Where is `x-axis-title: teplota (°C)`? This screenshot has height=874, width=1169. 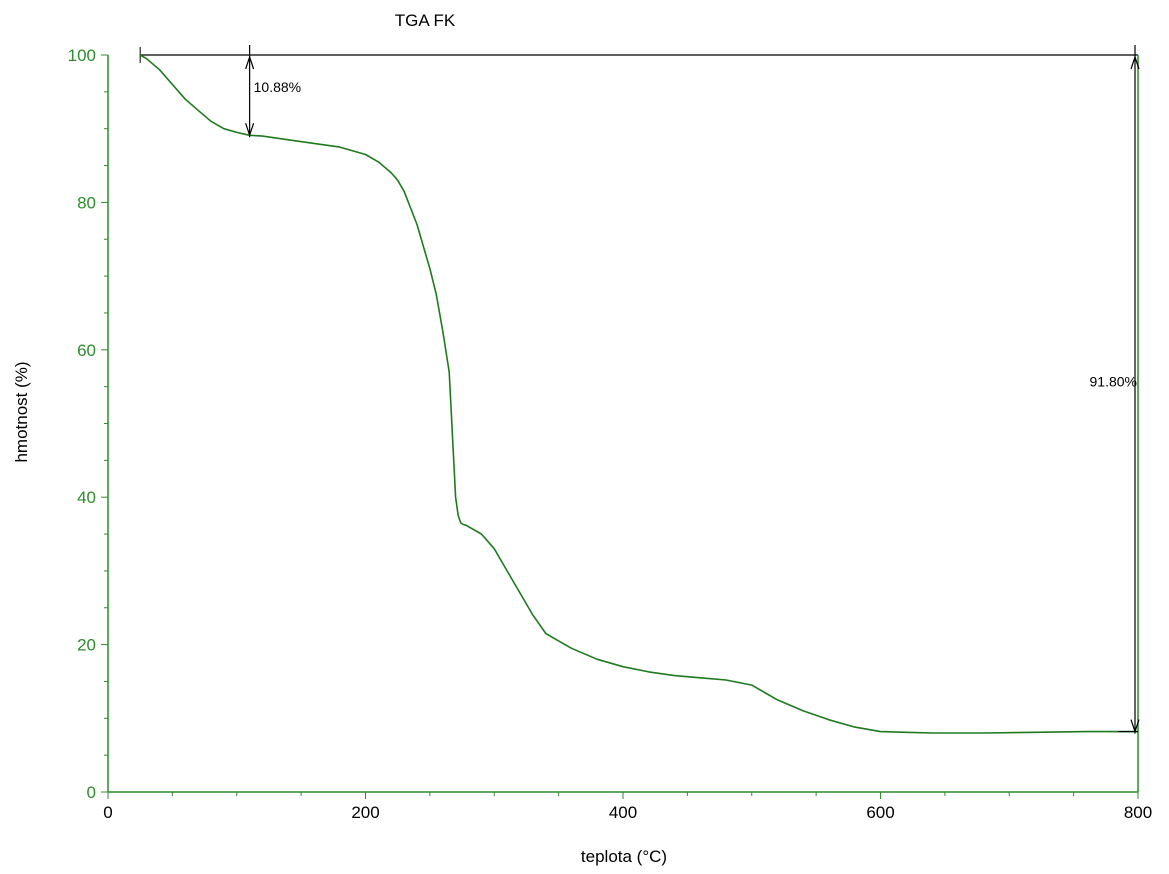 x-axis-title: teplota (°C) is located at coordinates (624, 856).